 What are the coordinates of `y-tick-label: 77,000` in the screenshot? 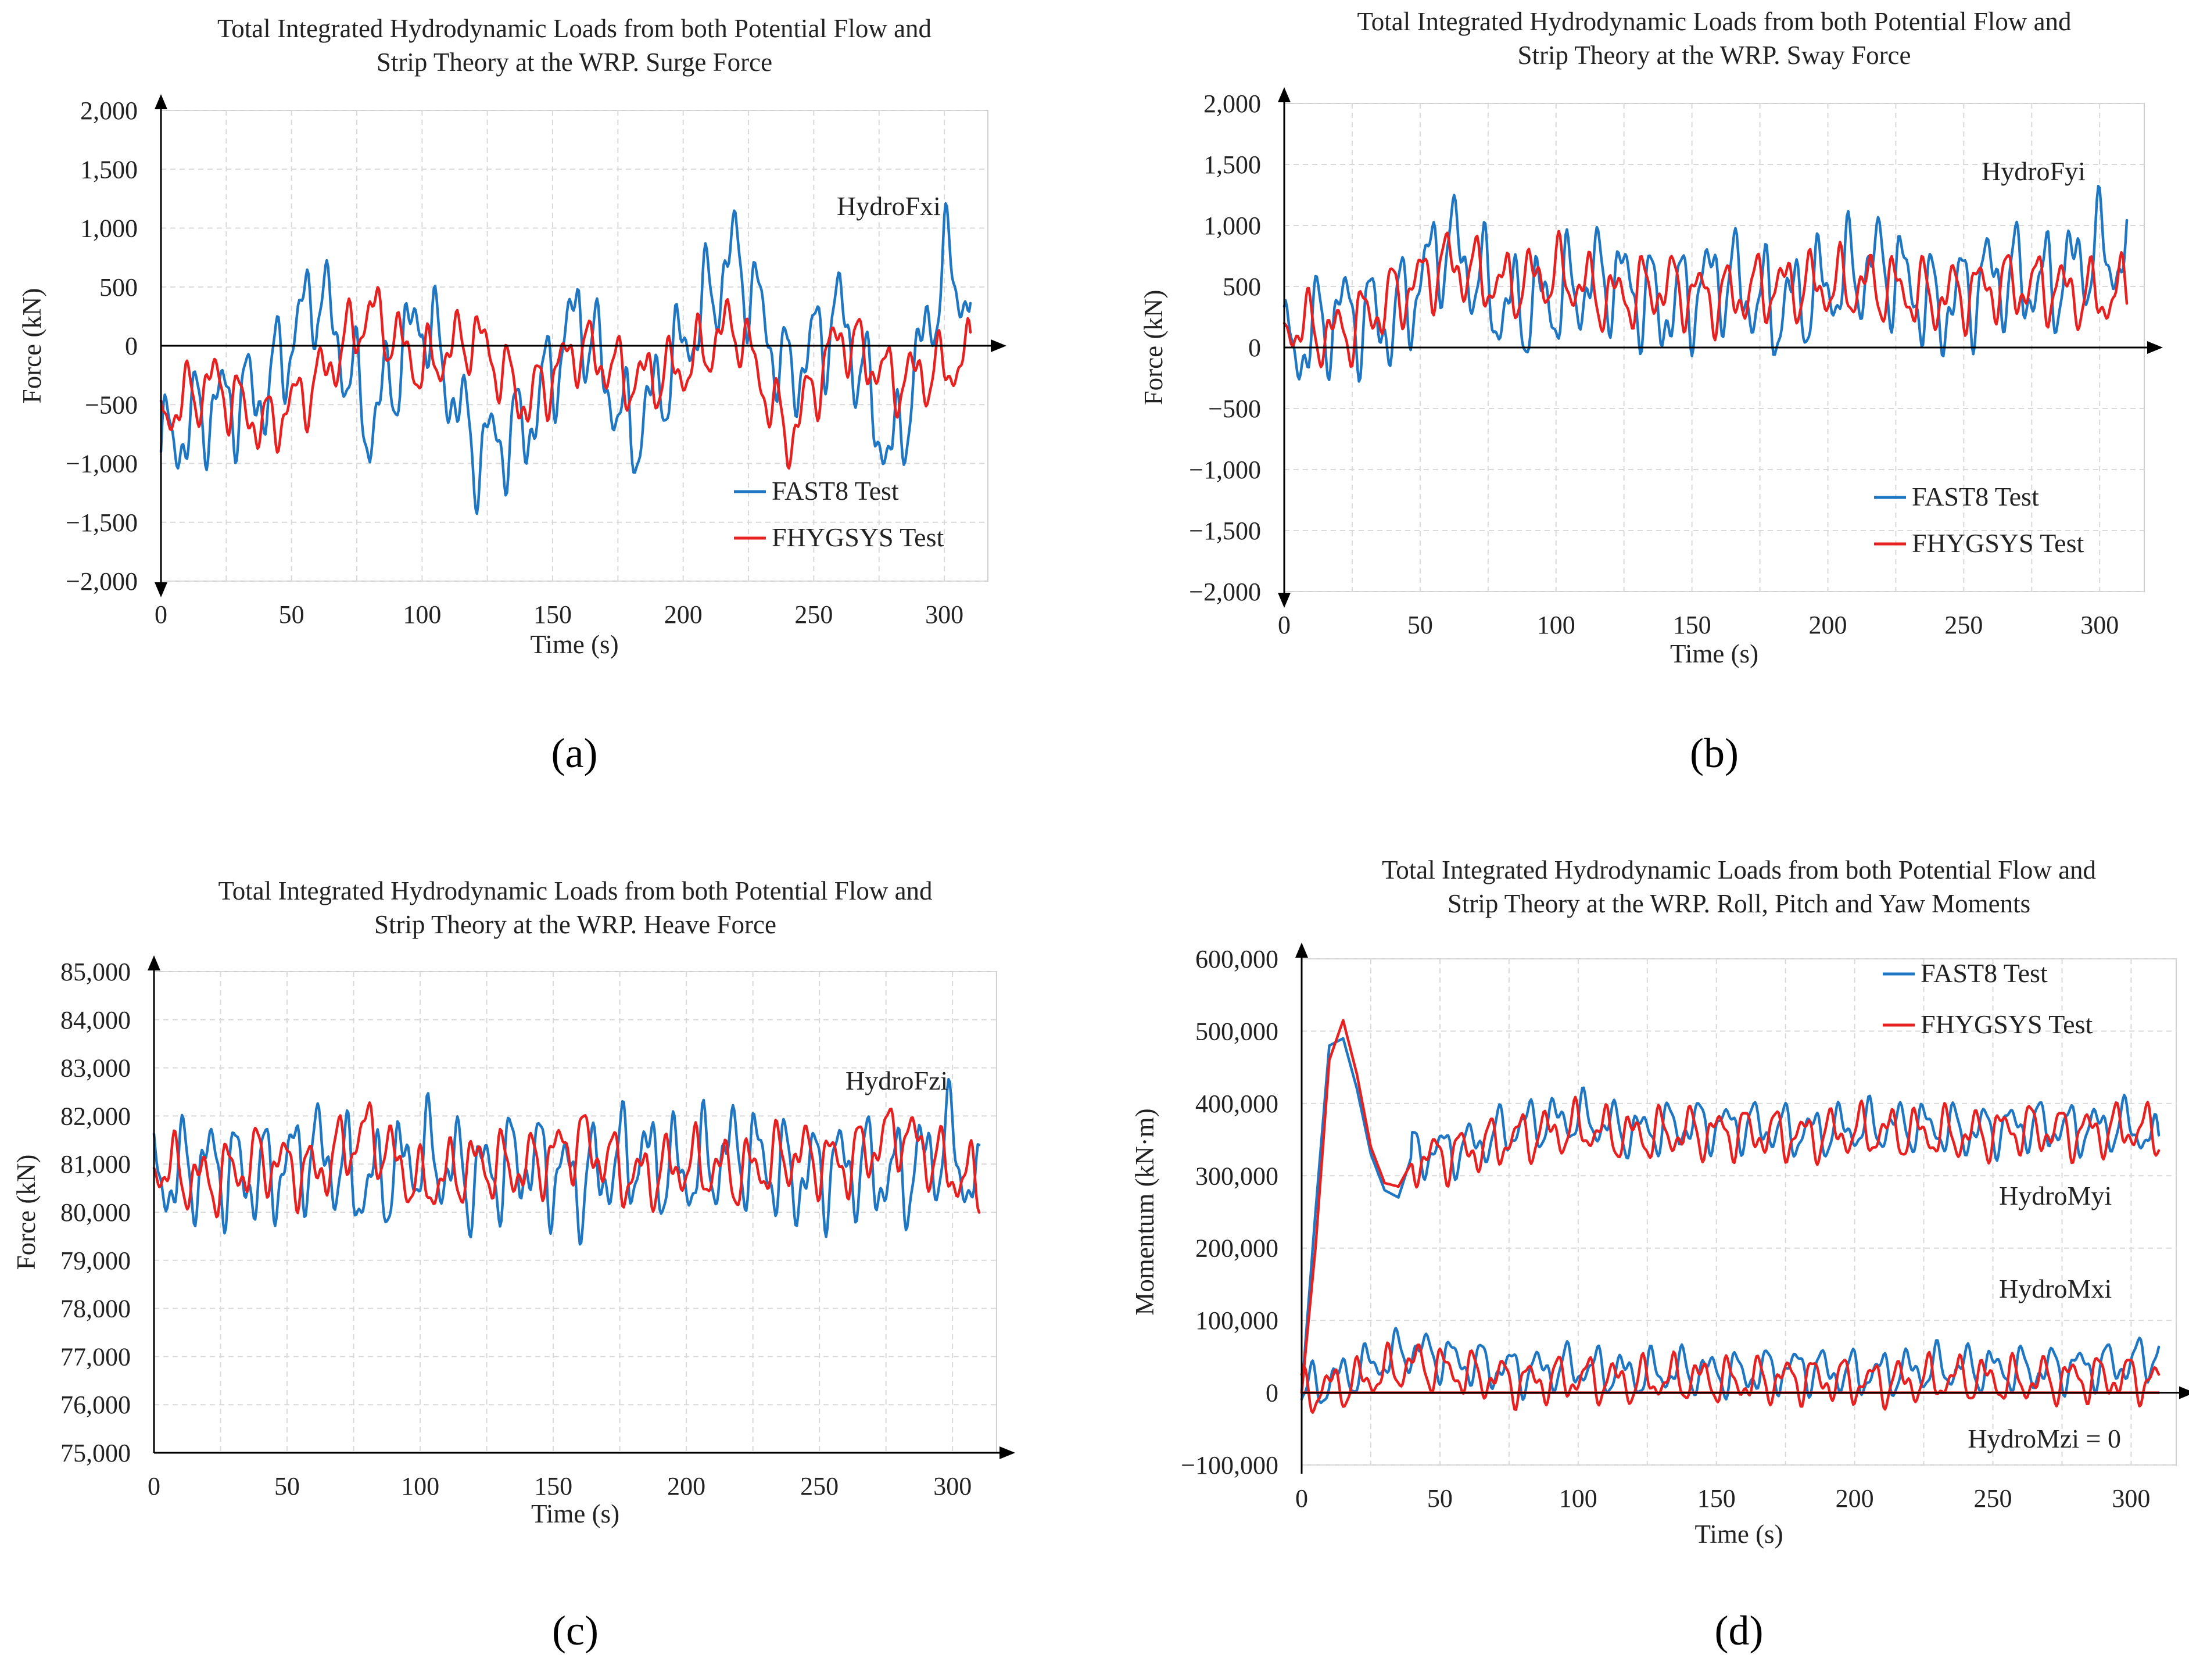 It's located at (96, 1356).